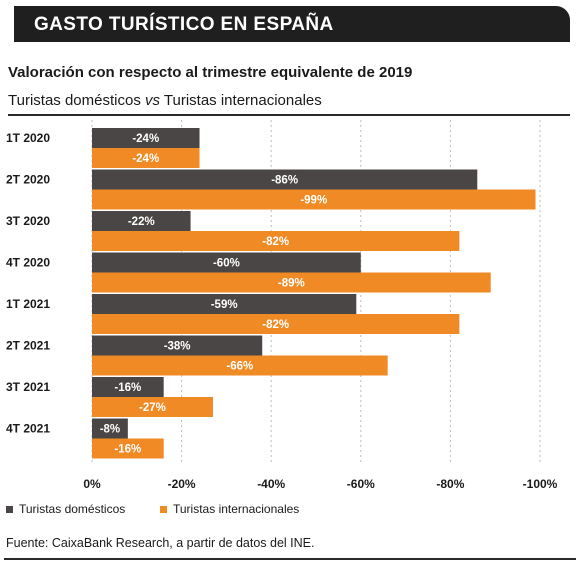  I want to click on data-label: -60%, so click(226, 264).